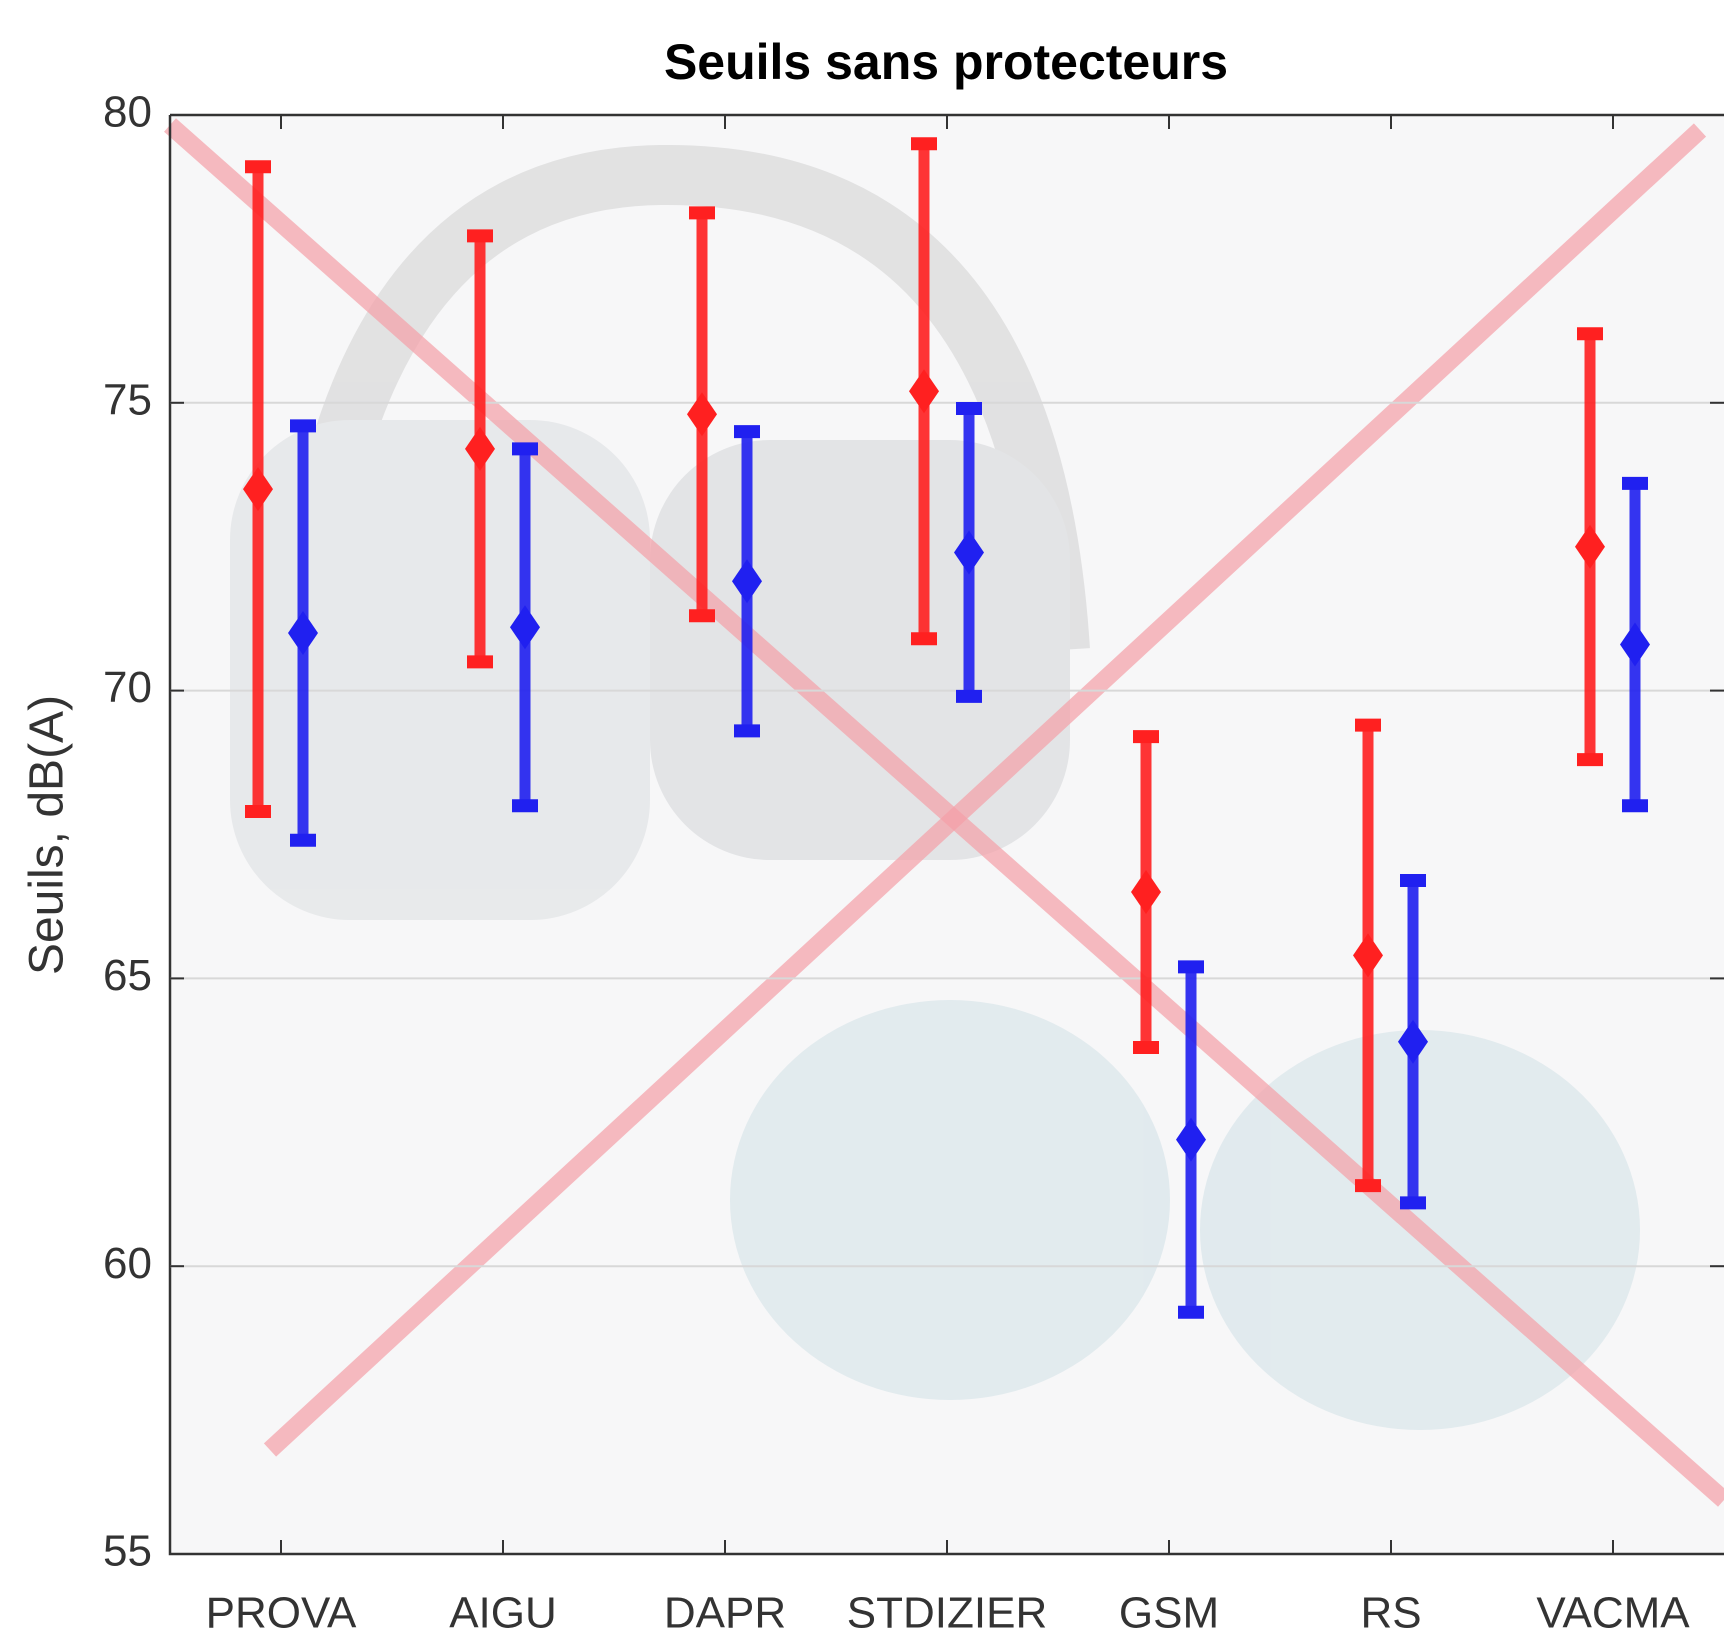 Image resolution: width=1724 pixels, height=1645 pixels. What do you see at coordinates (127, 1263) in the screenshot?
I see `y-tick-label: 60` at bounding box center [127, 1263].